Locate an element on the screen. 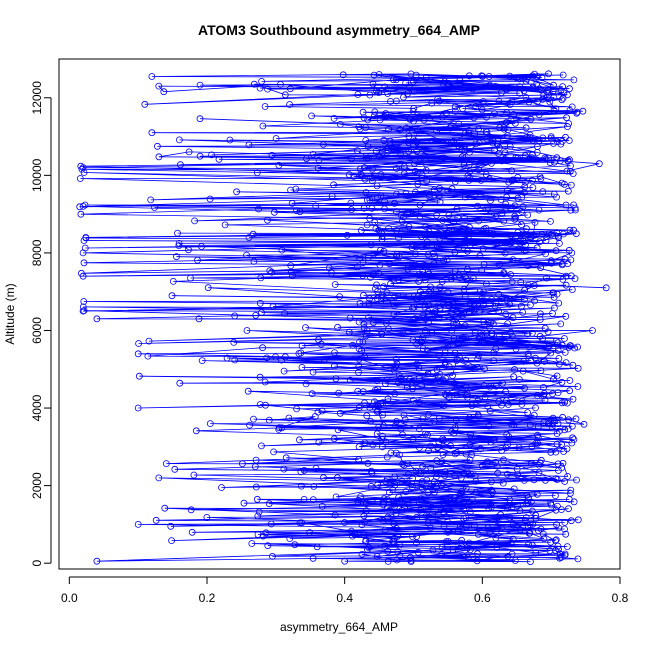 The height and width of the screenshot is (650, 650). y-axis: 0 2000 4000 6000 8000 10000 12000 is located at coordinates (41, 324).